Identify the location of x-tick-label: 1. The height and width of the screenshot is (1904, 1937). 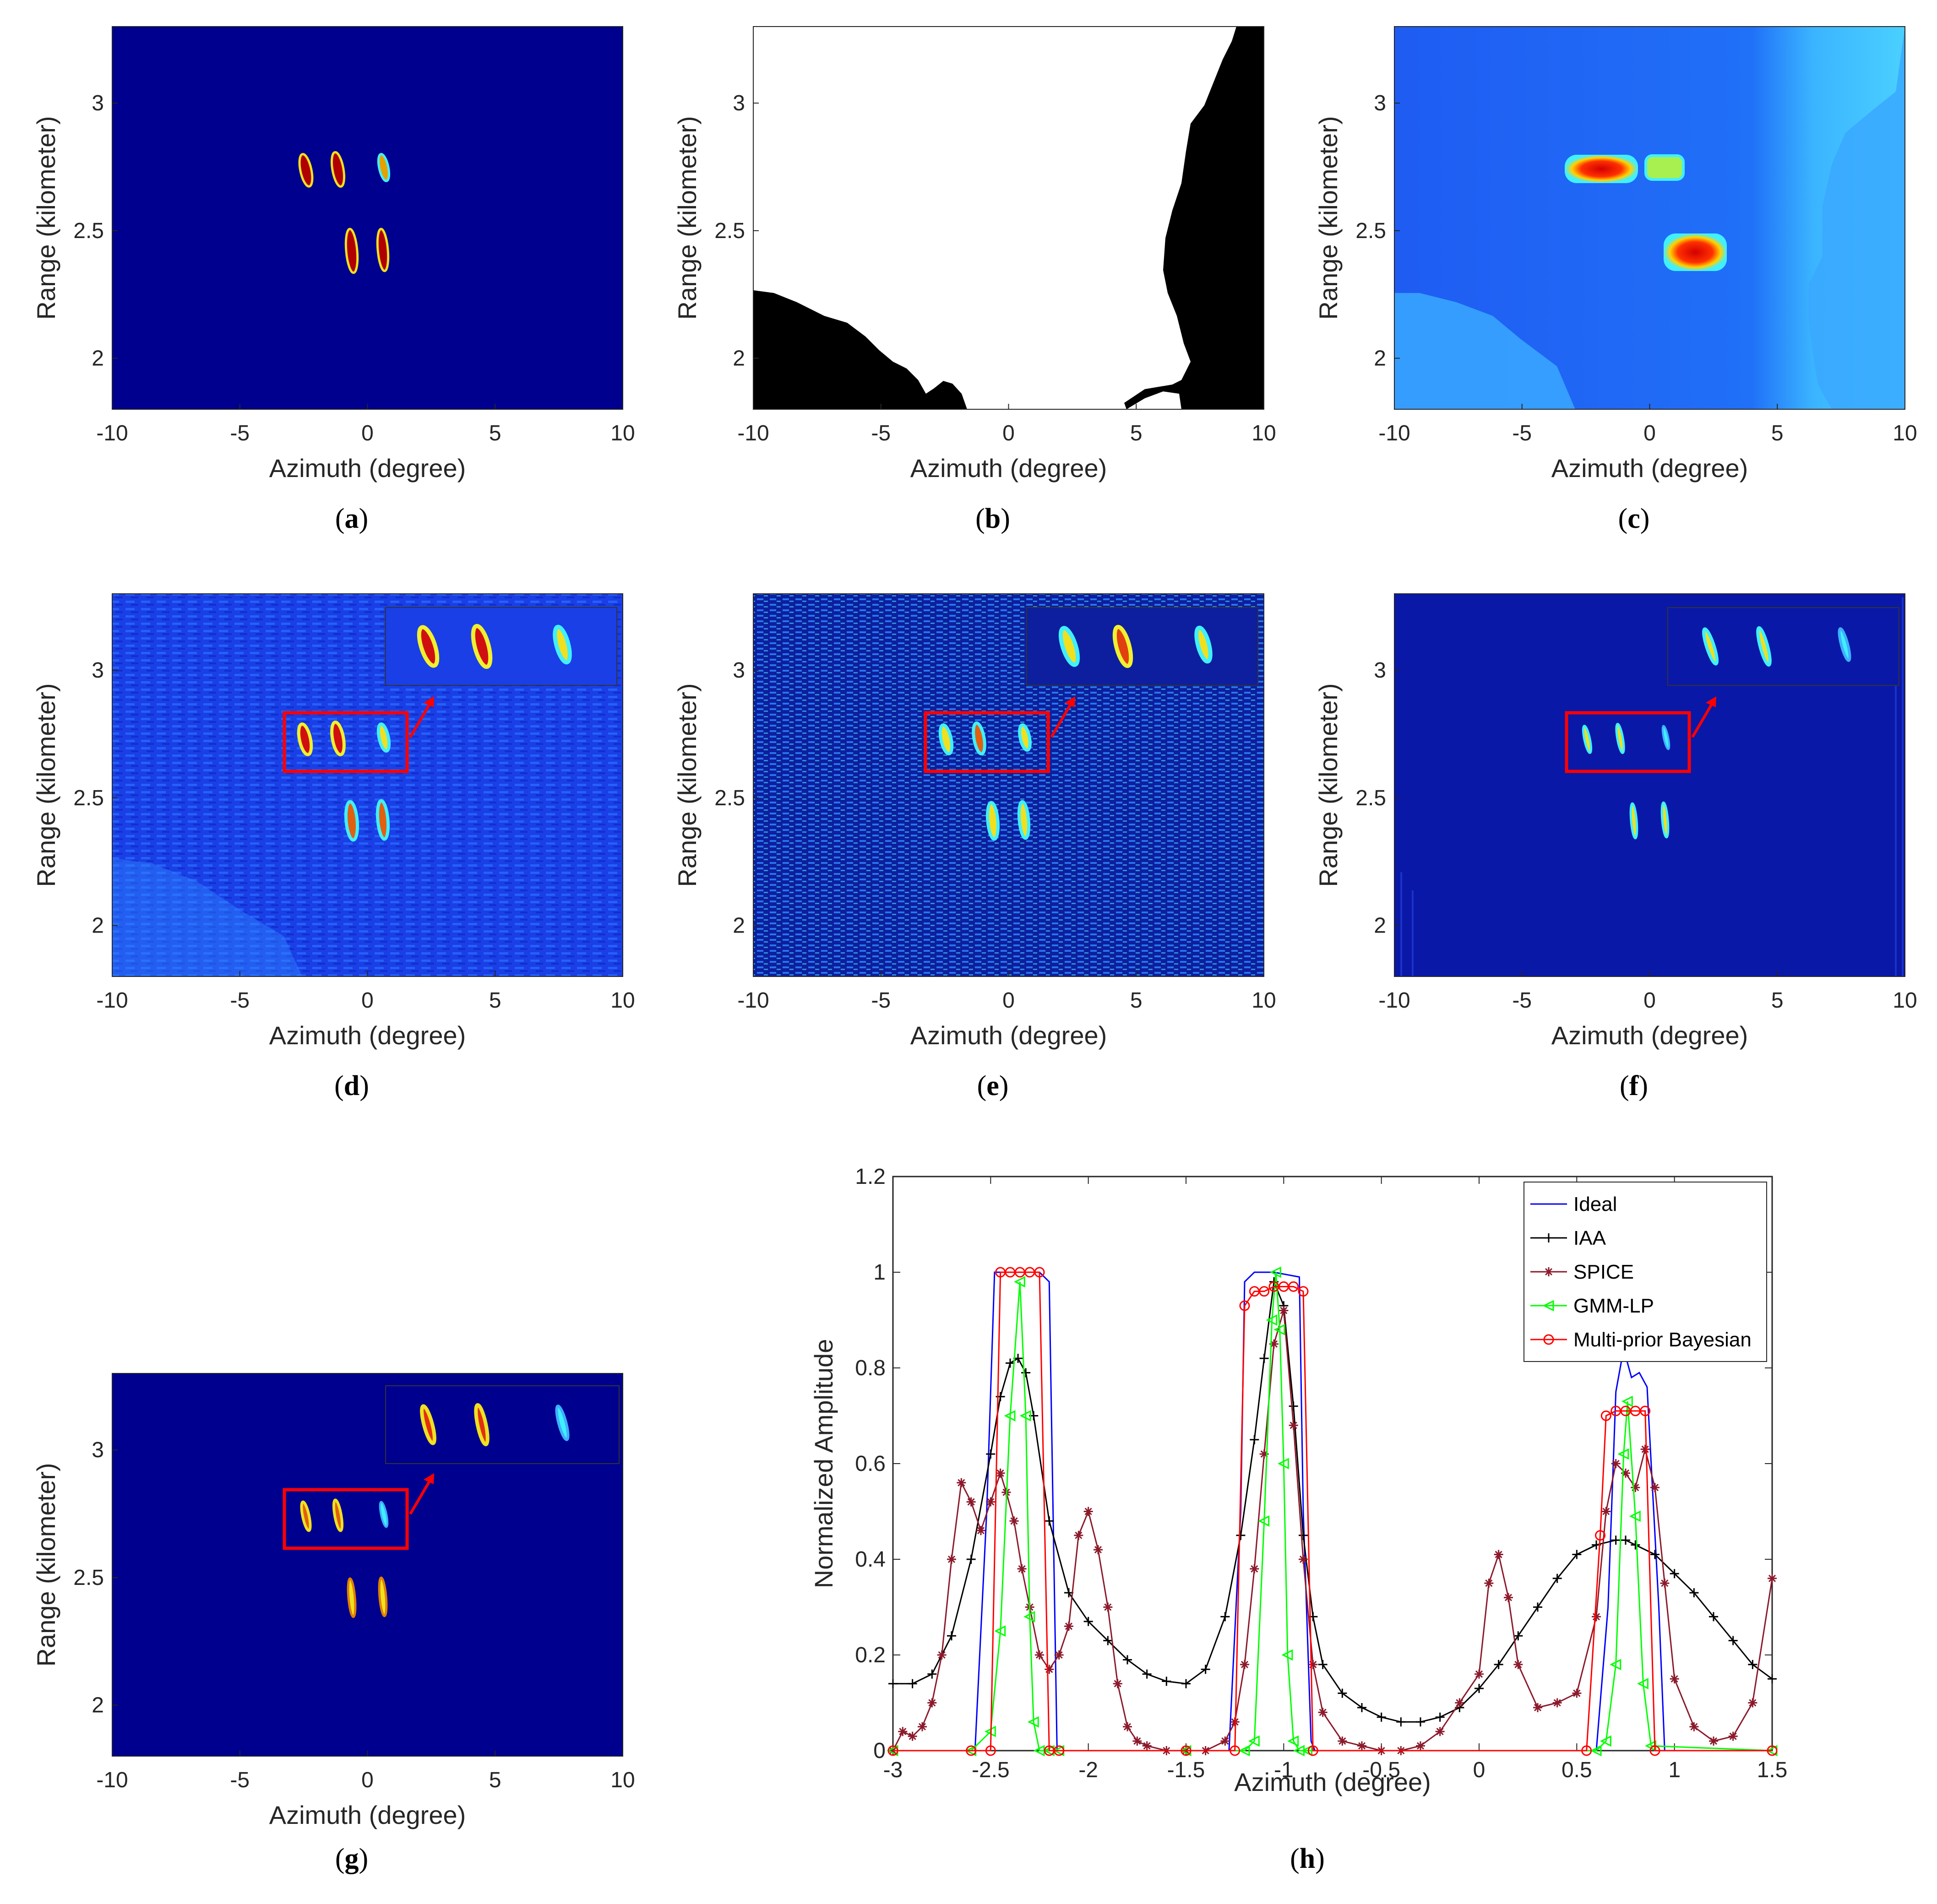
(1674, 1770).